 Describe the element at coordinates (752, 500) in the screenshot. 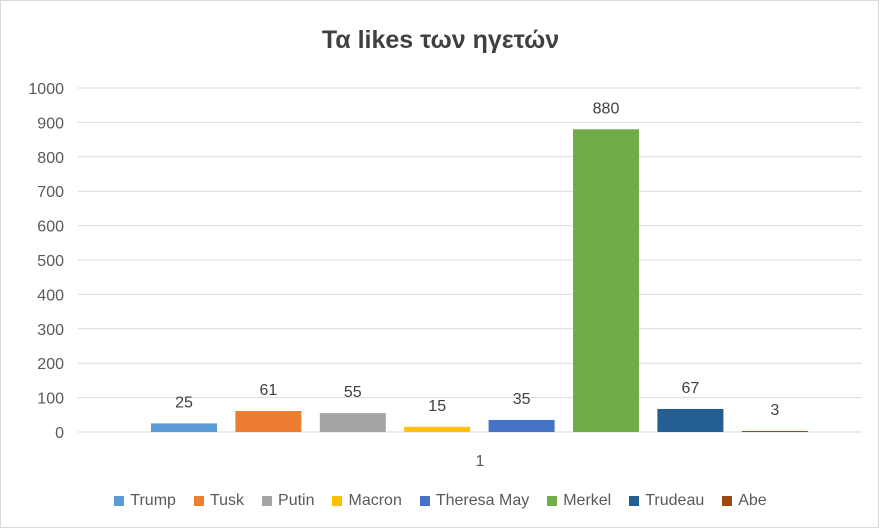

I see `legend-label: Abe` at that location.